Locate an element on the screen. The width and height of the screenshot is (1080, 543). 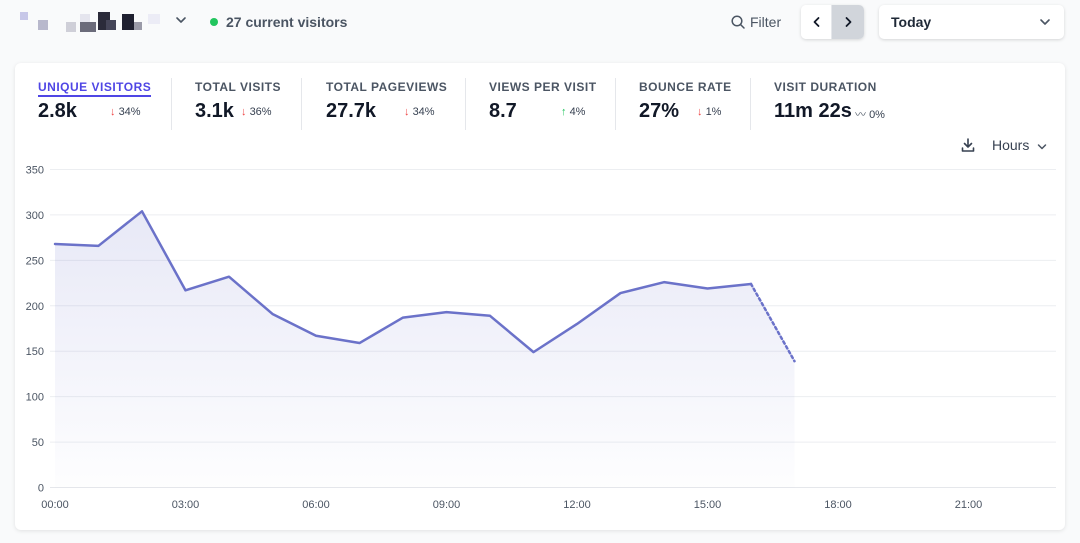
current-visitors-link: 27 current visitors is located at coordinates (287, 22).